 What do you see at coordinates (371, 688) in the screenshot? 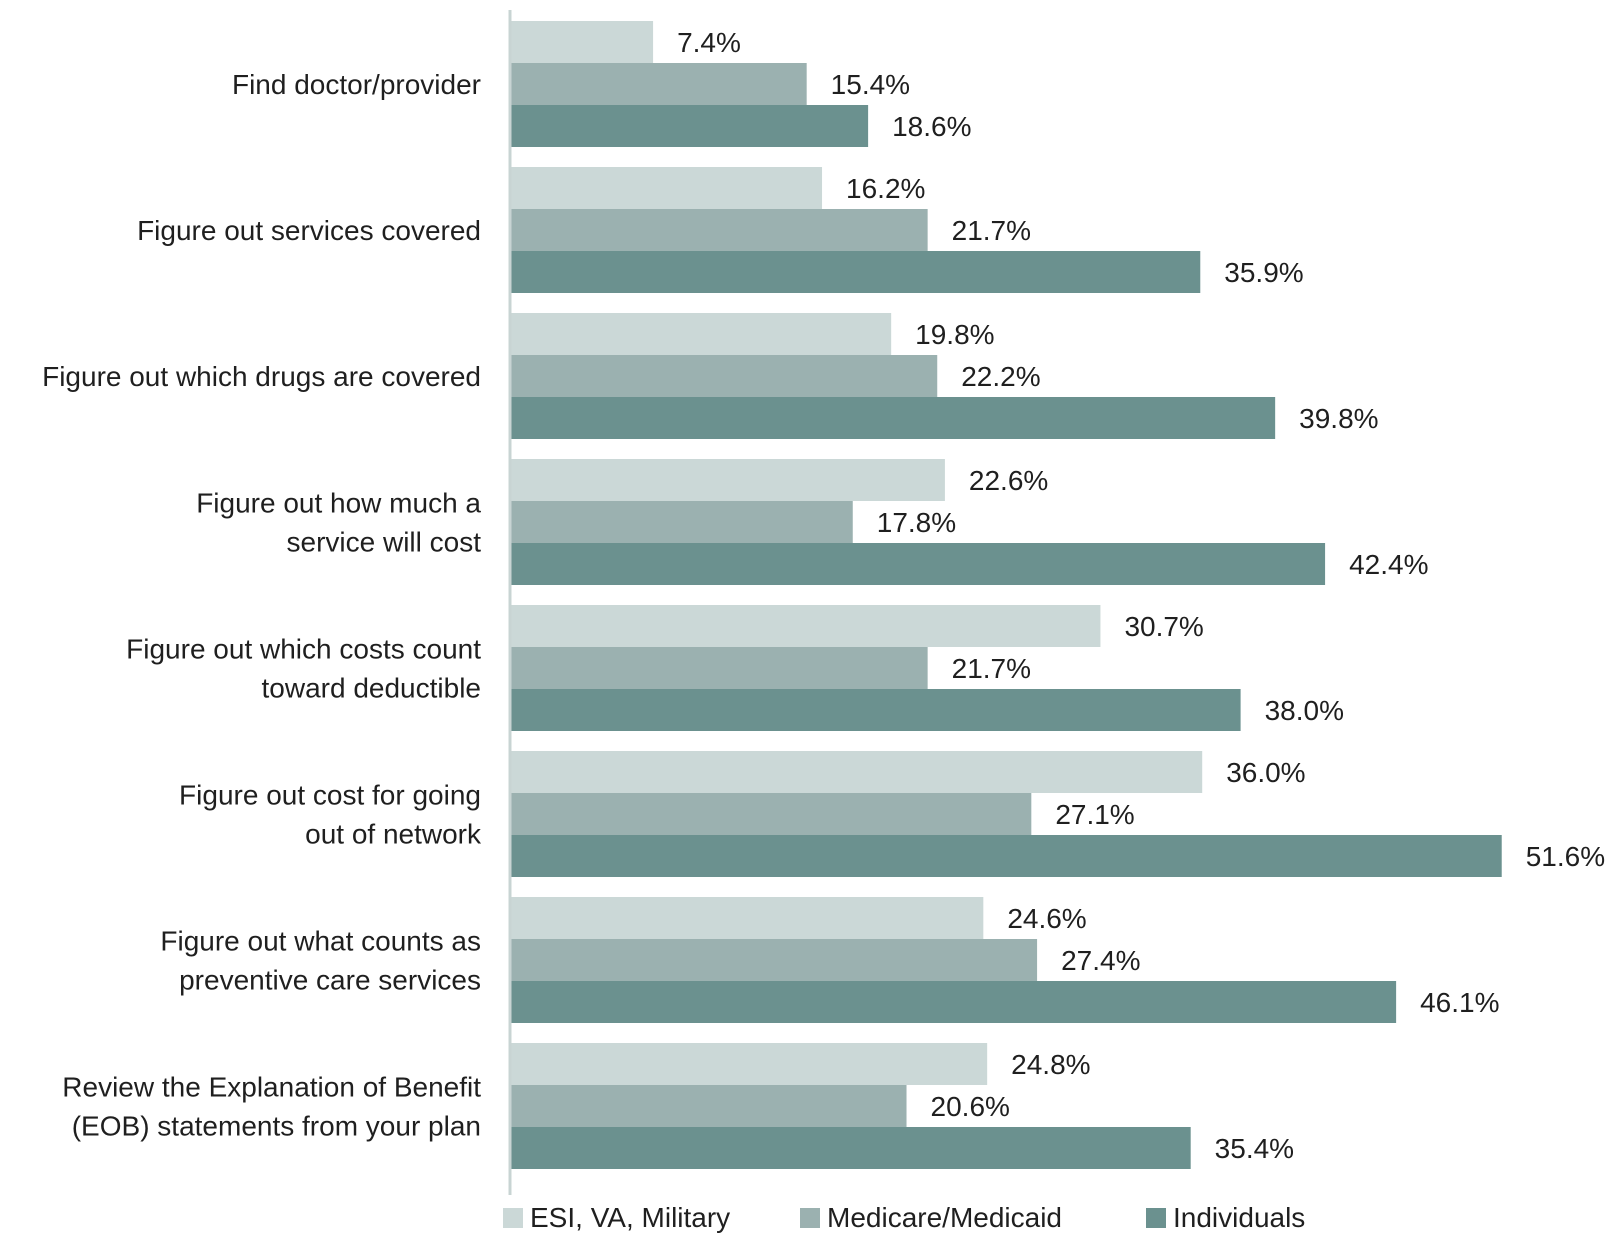
I see `category-label-5-line-2: toward deductible` at bounding box center [371, 688].